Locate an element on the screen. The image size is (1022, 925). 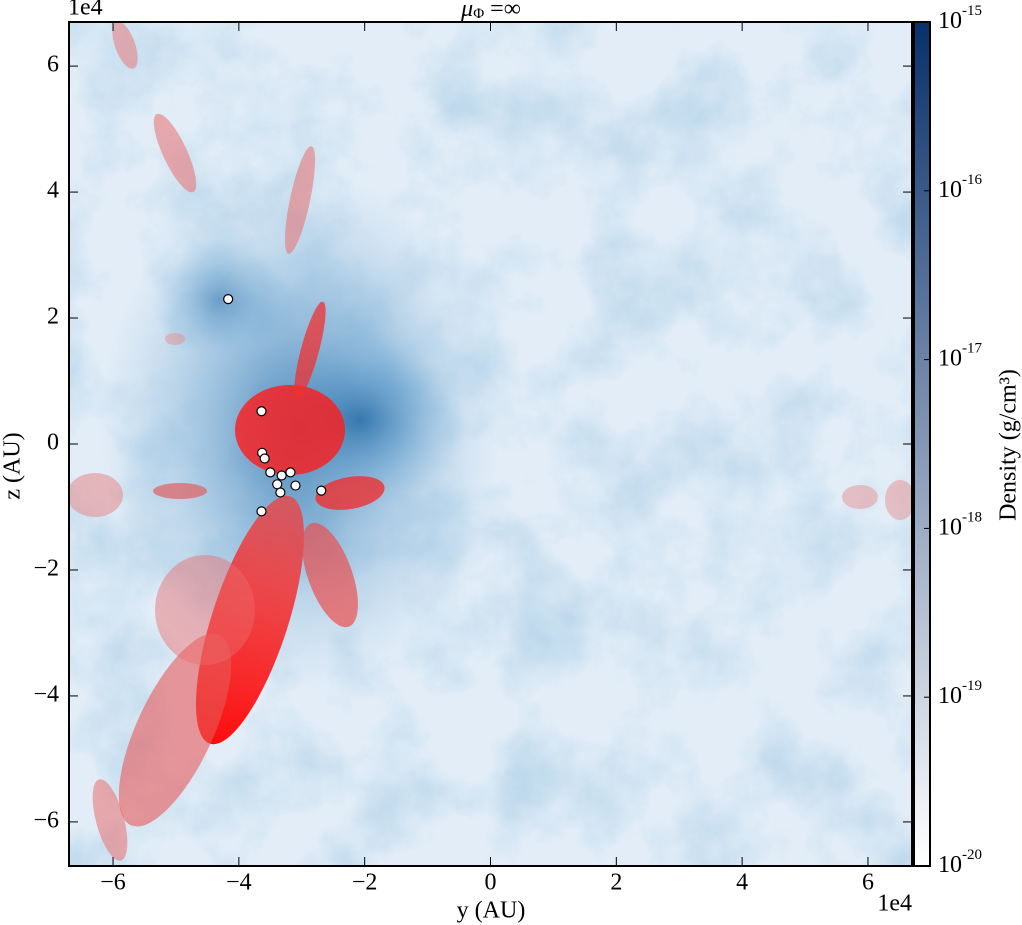
x-tick-label: 0 is located at coordinates (491, 883).